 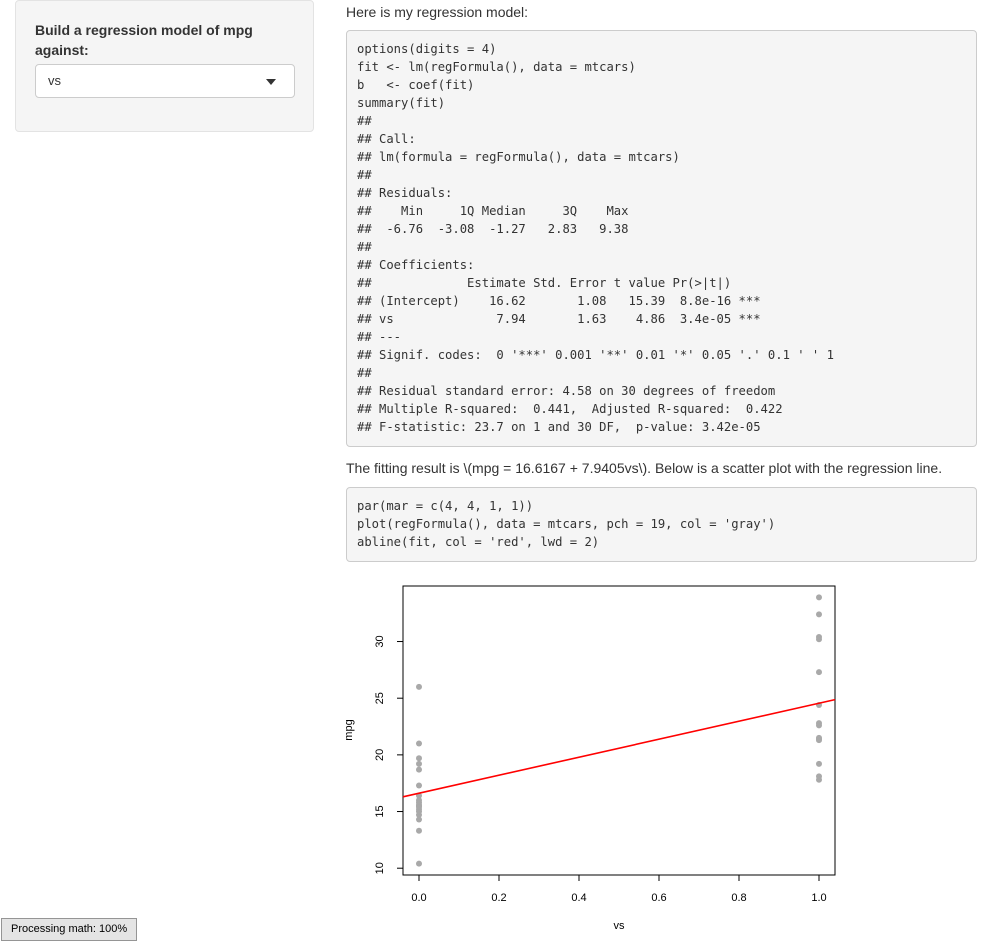 I want to click on y-axis-label: mpg, so click(x=349, y=729).